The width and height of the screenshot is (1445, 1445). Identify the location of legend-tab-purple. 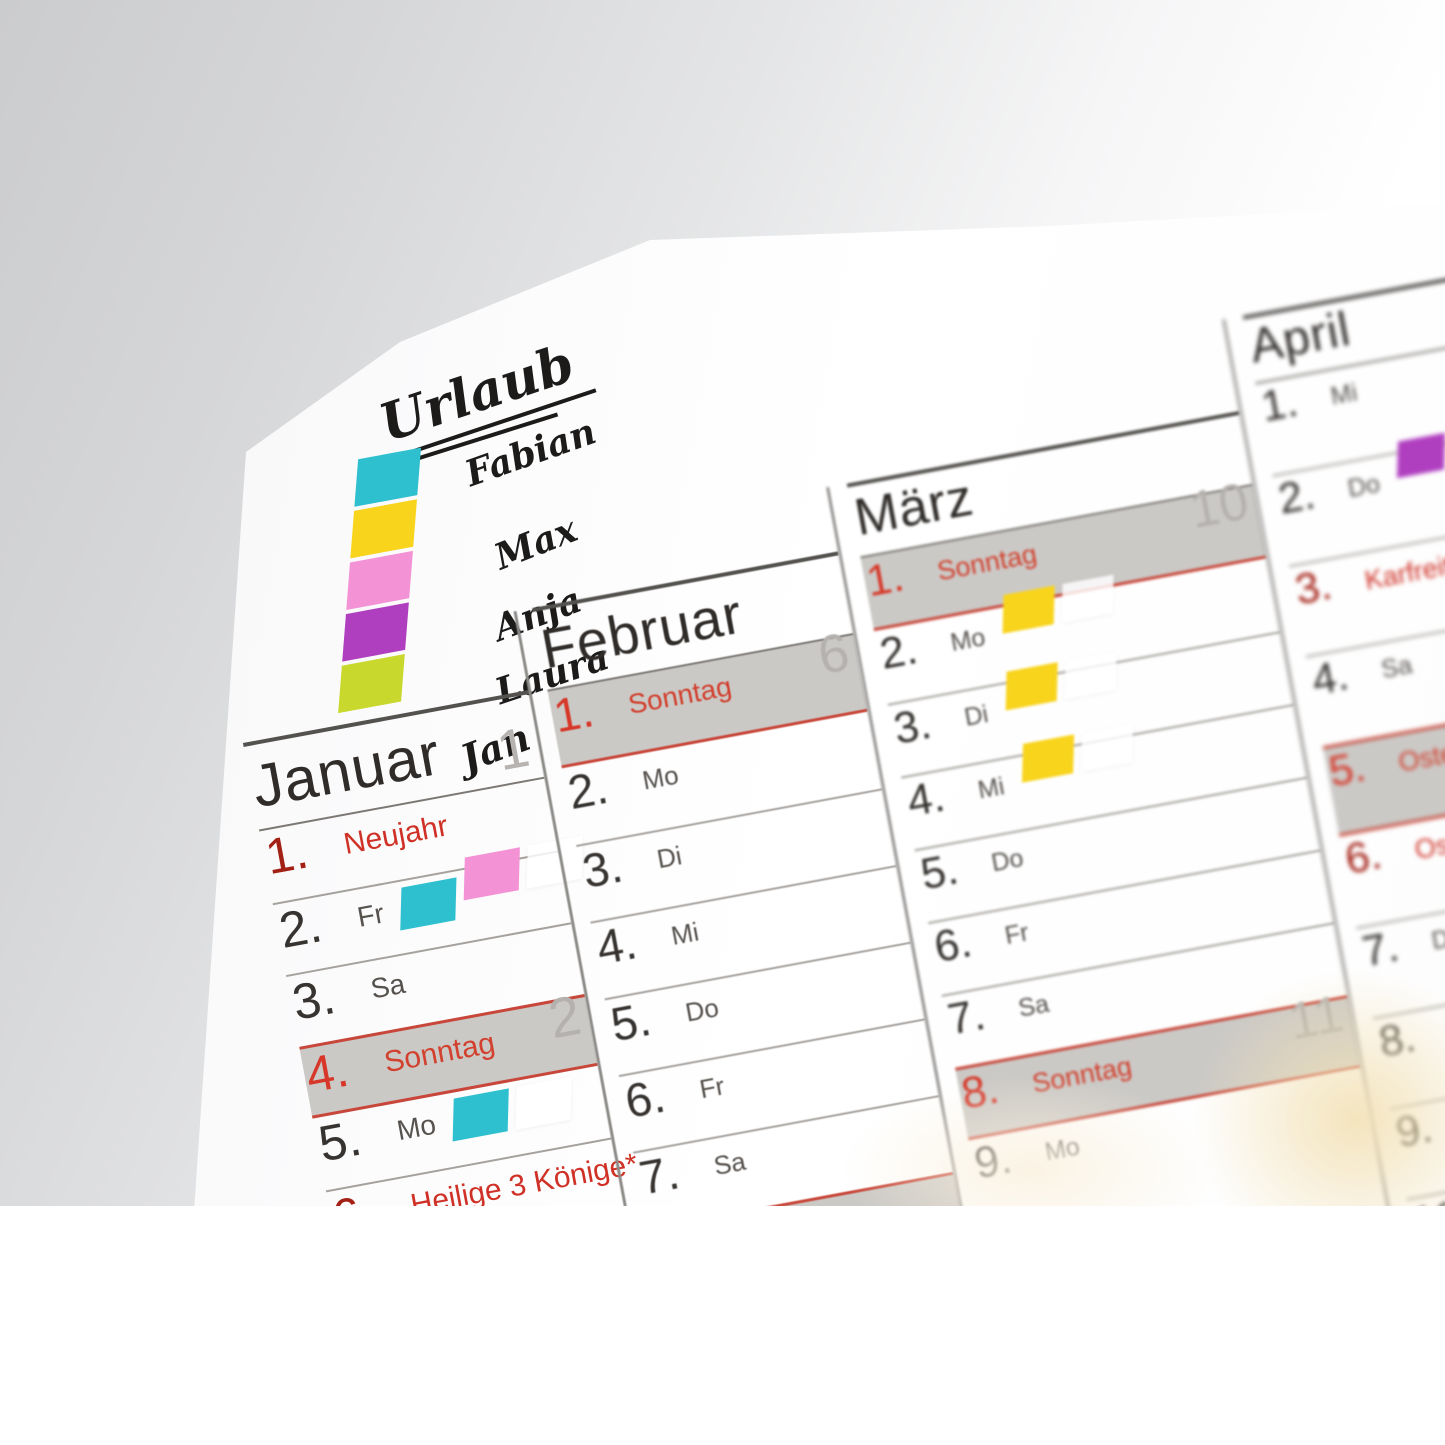
(375, 632).